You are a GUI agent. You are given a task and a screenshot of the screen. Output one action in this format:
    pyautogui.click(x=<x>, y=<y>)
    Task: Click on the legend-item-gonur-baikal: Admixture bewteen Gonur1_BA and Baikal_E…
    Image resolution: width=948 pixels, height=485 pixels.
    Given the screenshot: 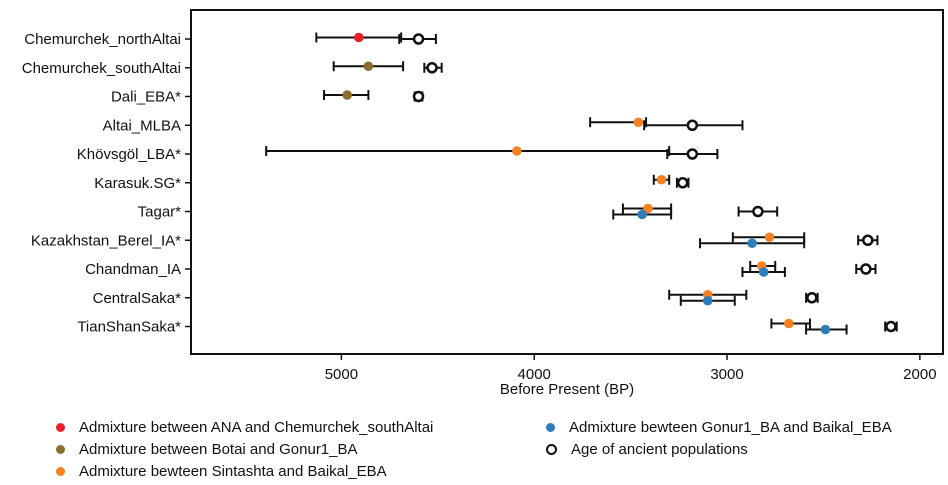 What is the action you would take?
    pyautogui.click(x=719, y=427)
    